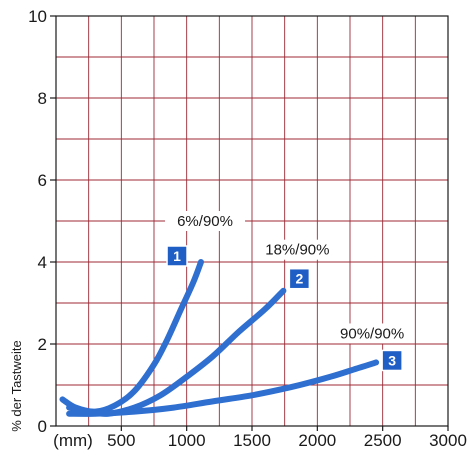 The width and height of the screenshot is (472, 452). I want to click on y-tick-label: 2, so click(42, 344).